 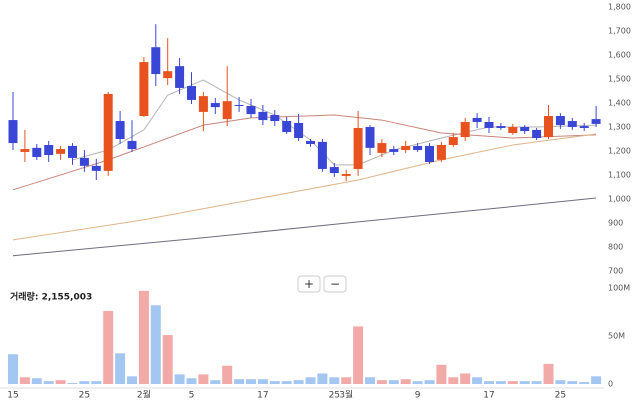 What do you see at coordinates (615, 246) in the screenshot?
I see `y-tick-label: 800` at bounding box center [615, 246].